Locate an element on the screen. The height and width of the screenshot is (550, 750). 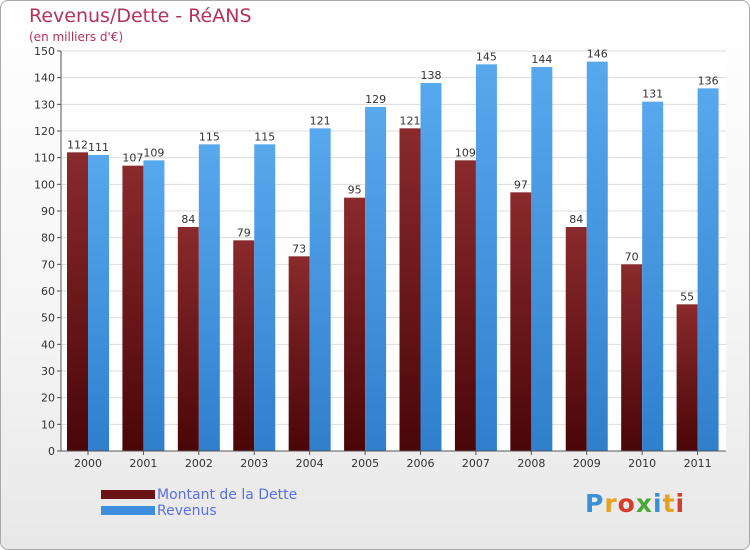
x-tick-label: 2009 is located at coordinates (587, 463).